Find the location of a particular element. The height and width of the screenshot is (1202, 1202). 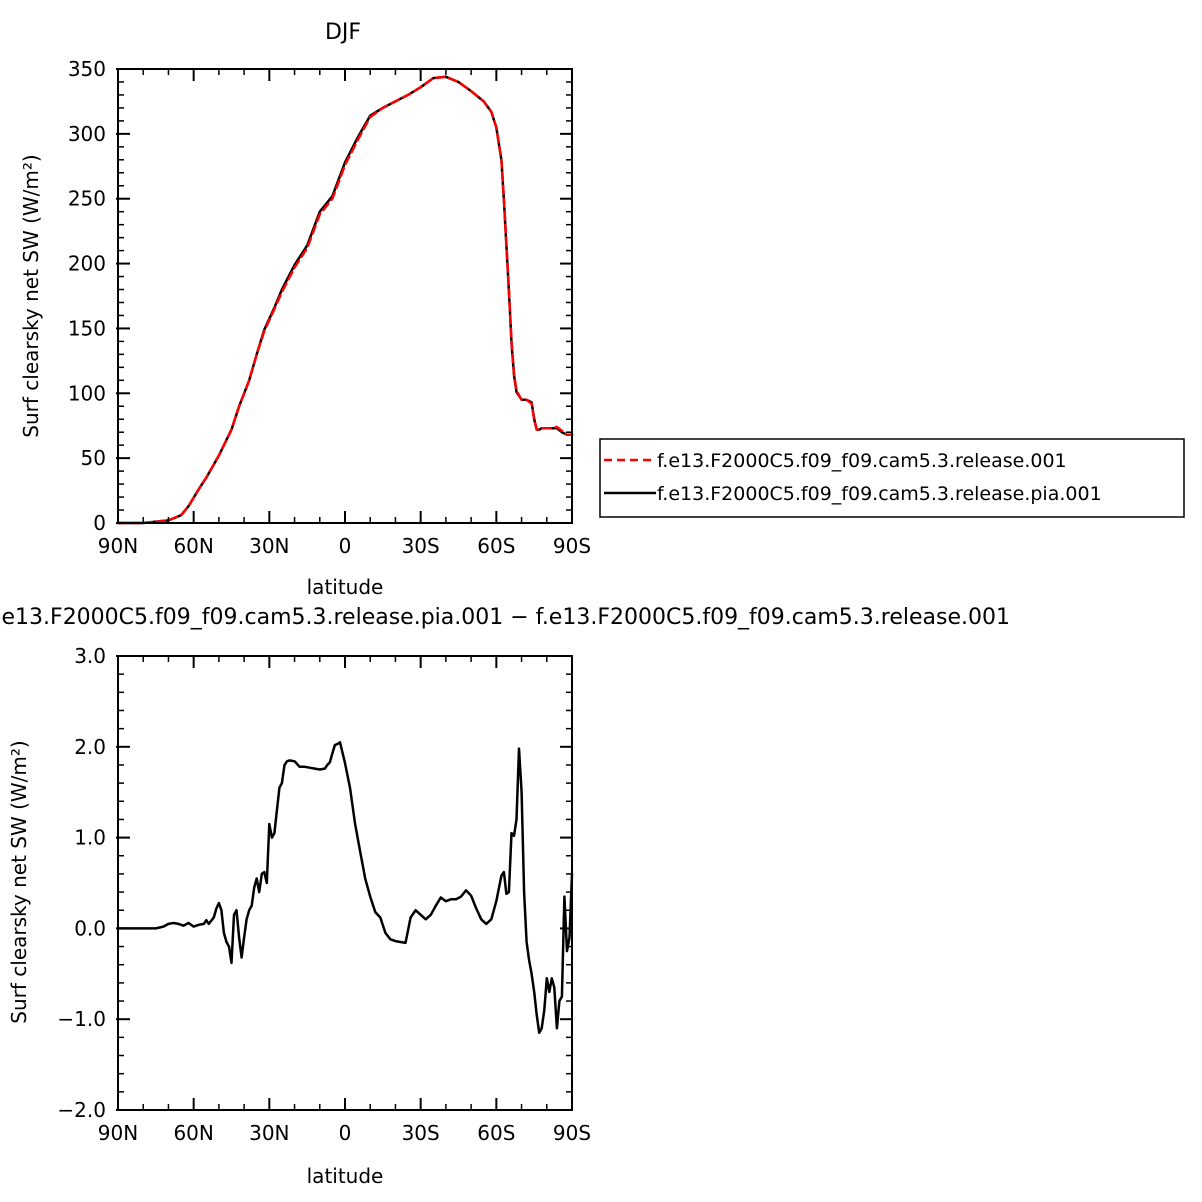

top-x-tick-label: 30N is located at coordinates (269, 546).